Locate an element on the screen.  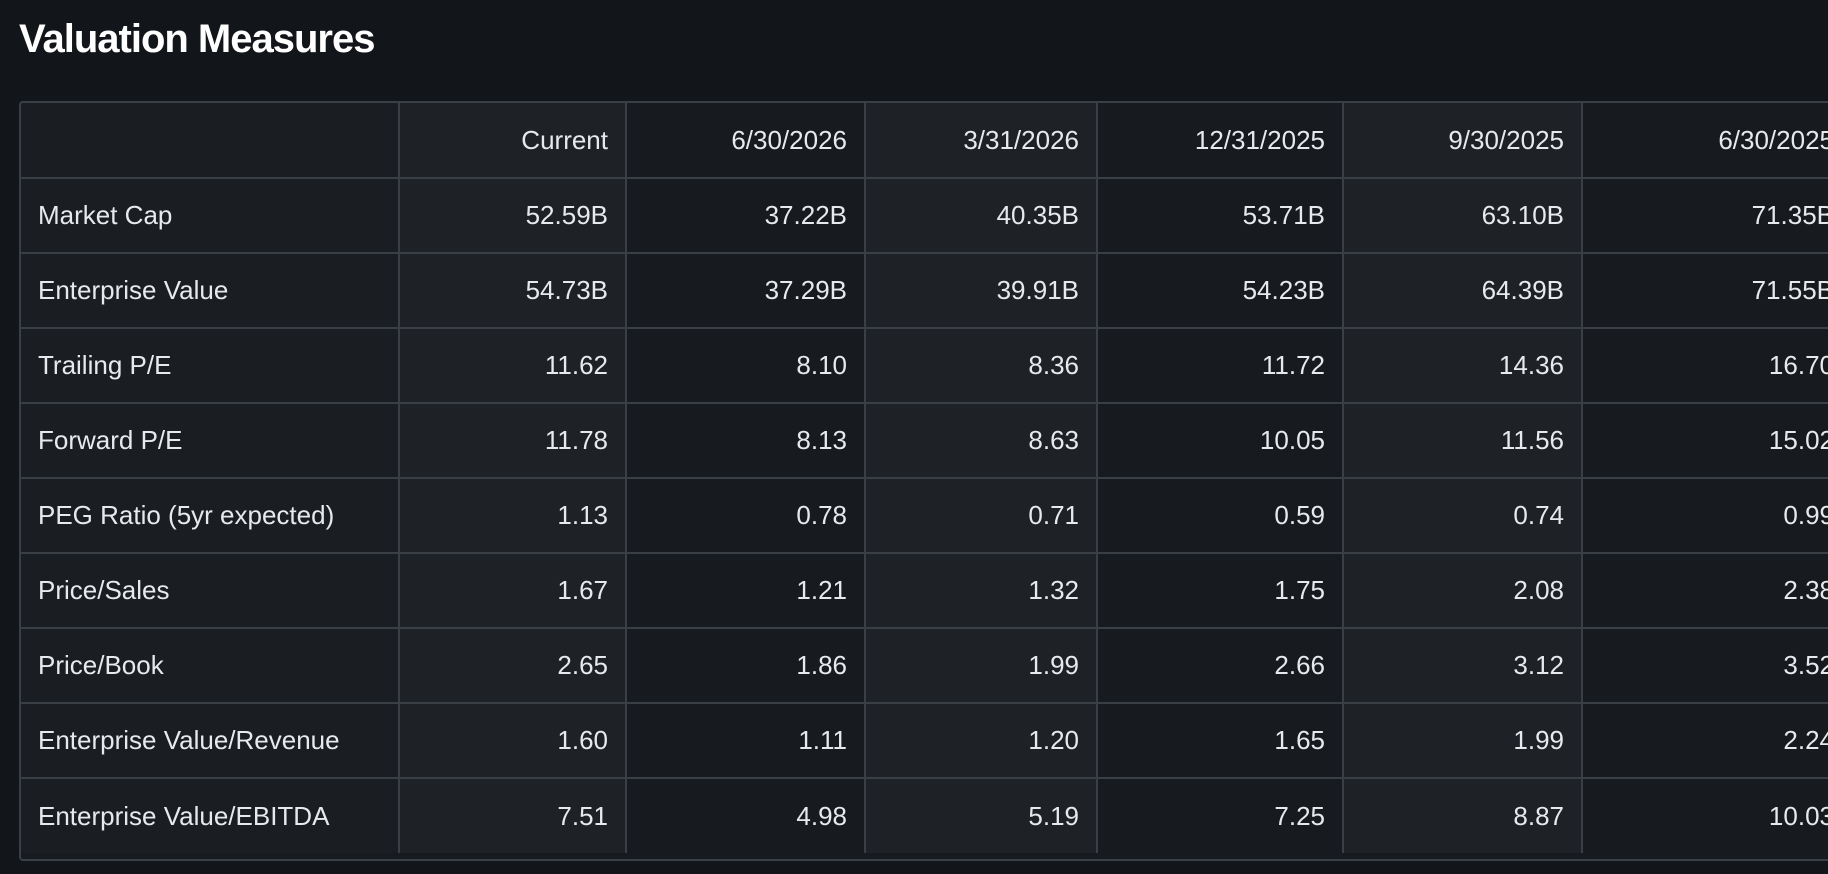
value-cell: 4.98 is located at coordinates (746, 815).